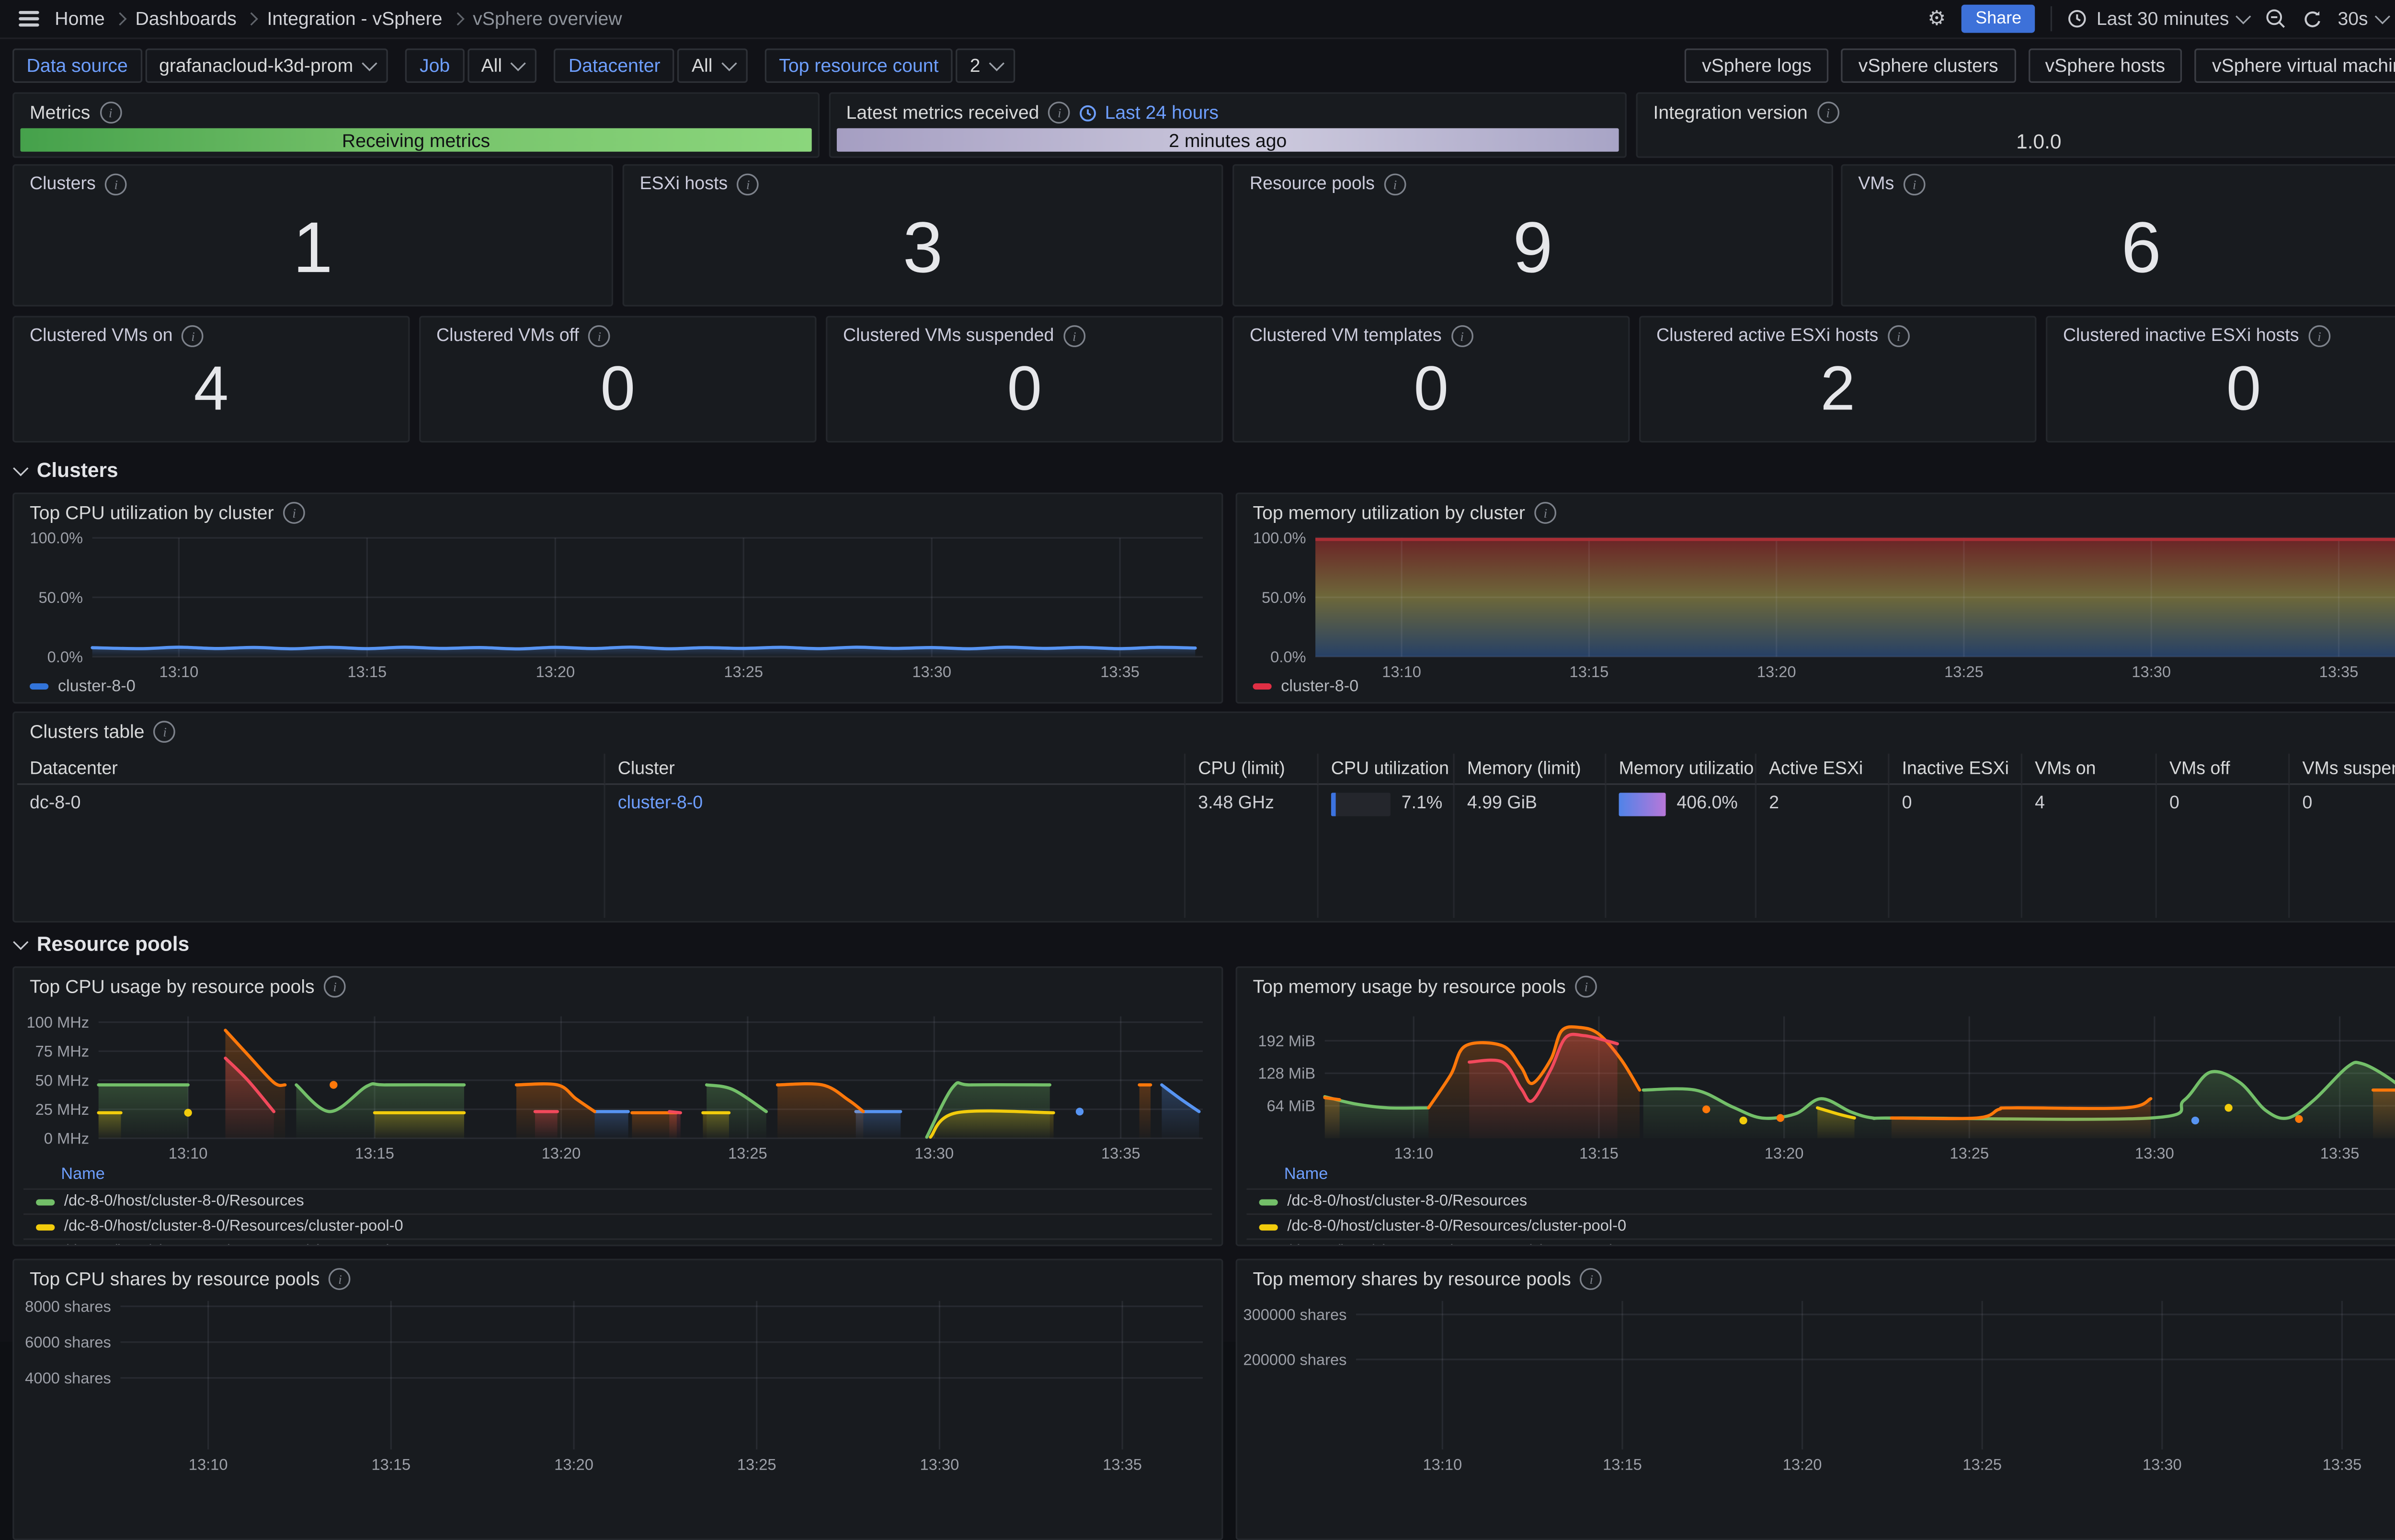  Describe the element at coordinates (2343, 769) in the screenshot. I see `col-header: VMs suspended` at that location.